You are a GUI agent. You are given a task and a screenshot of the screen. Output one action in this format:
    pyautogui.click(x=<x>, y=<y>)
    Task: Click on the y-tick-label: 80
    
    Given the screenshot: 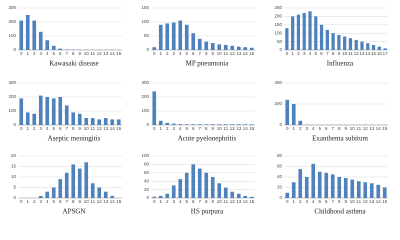 What is the action you would take?
    pyautogui.click(x=280, y=155)
    